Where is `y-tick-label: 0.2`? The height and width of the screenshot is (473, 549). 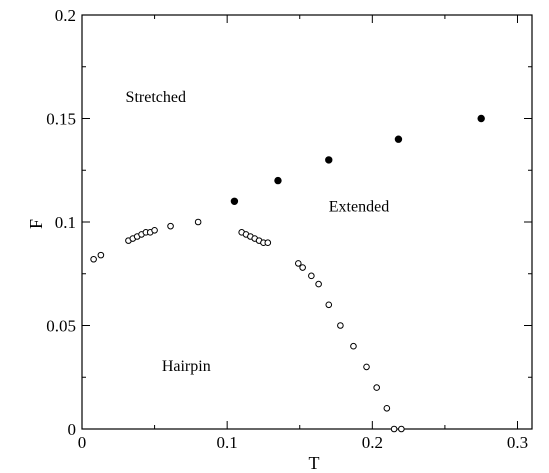
y-tick-label: 0.2 is located at coordinates (65, 15).